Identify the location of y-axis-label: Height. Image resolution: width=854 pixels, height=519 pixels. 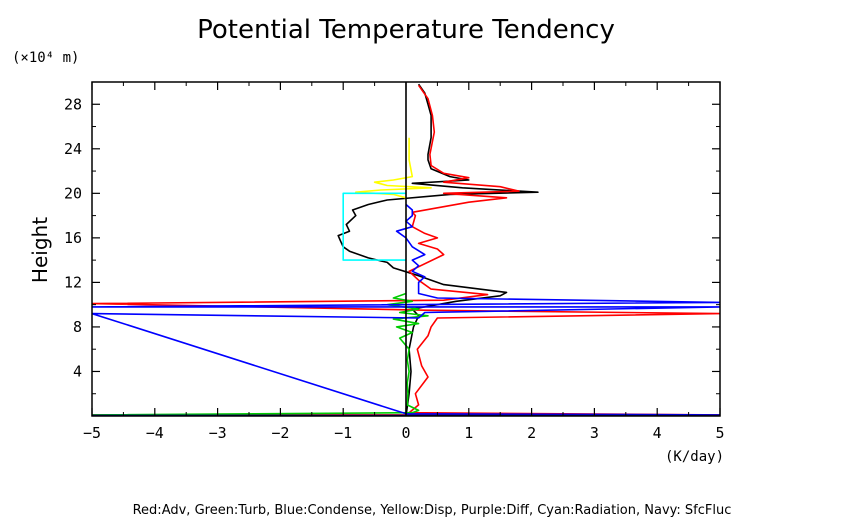
(40, 250).